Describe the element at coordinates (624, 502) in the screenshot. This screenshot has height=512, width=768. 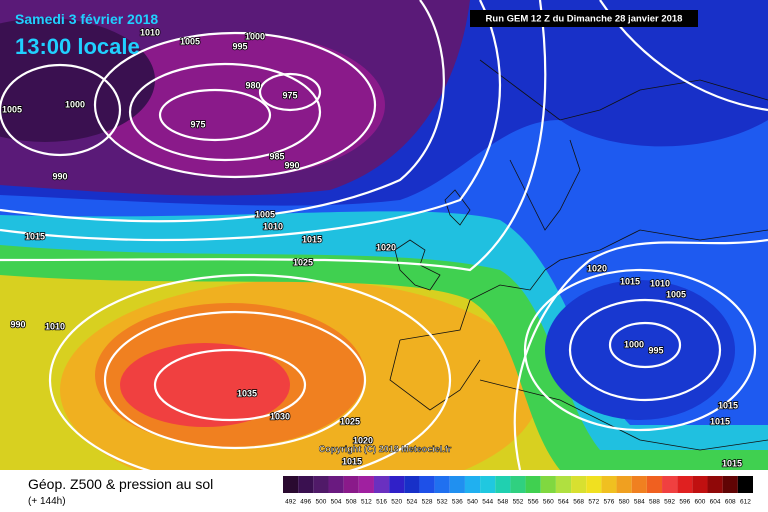
I see `scale-label: 580` at that location.